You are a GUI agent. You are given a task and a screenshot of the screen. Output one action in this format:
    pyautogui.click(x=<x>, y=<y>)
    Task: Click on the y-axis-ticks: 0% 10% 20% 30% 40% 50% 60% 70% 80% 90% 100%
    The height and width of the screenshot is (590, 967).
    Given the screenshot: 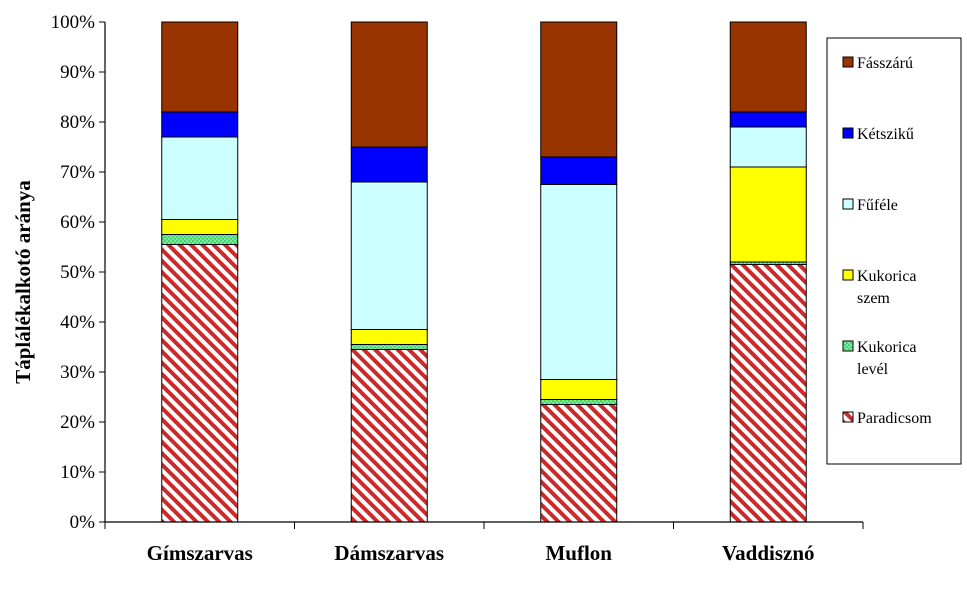 What is the action you would take?
    pyautogui.click(x=78, y=272)
    